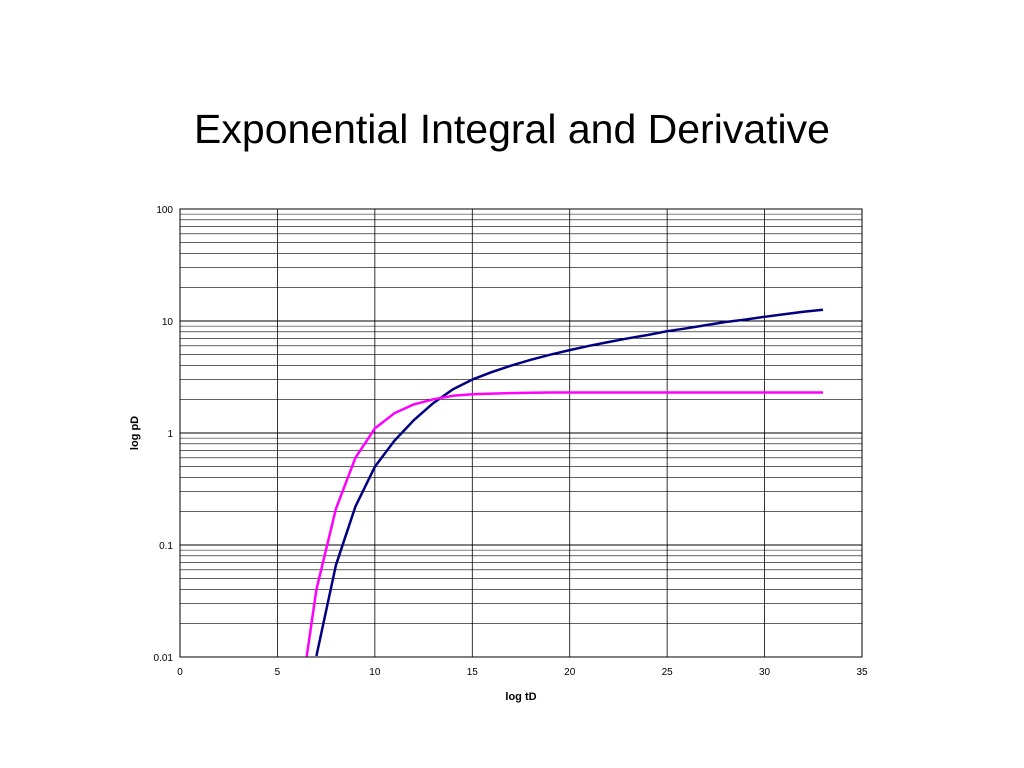  I want to click on y-tick-label: 1, so click(170, 434).